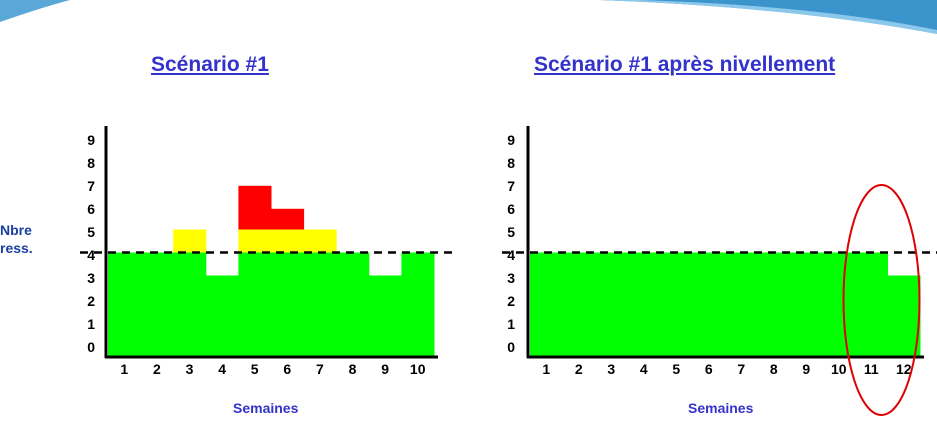 This screenshot has width=937, height=444. Describe the element at coordinates (210, 64) in the screenshot. I see `chart-1-title: Scénario #1` at that location.